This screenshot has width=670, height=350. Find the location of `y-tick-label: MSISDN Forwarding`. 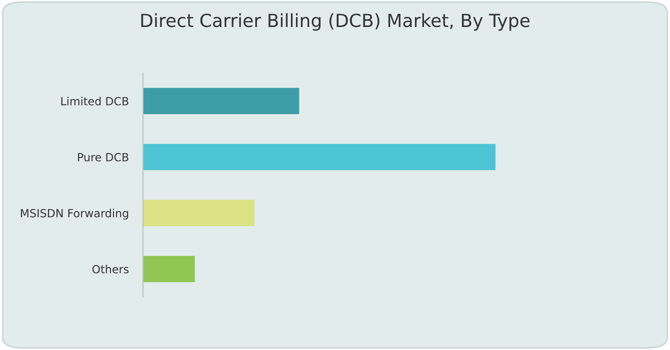

y-tick-label: MSISDN Forwarding is located at coordinates (74, 214).